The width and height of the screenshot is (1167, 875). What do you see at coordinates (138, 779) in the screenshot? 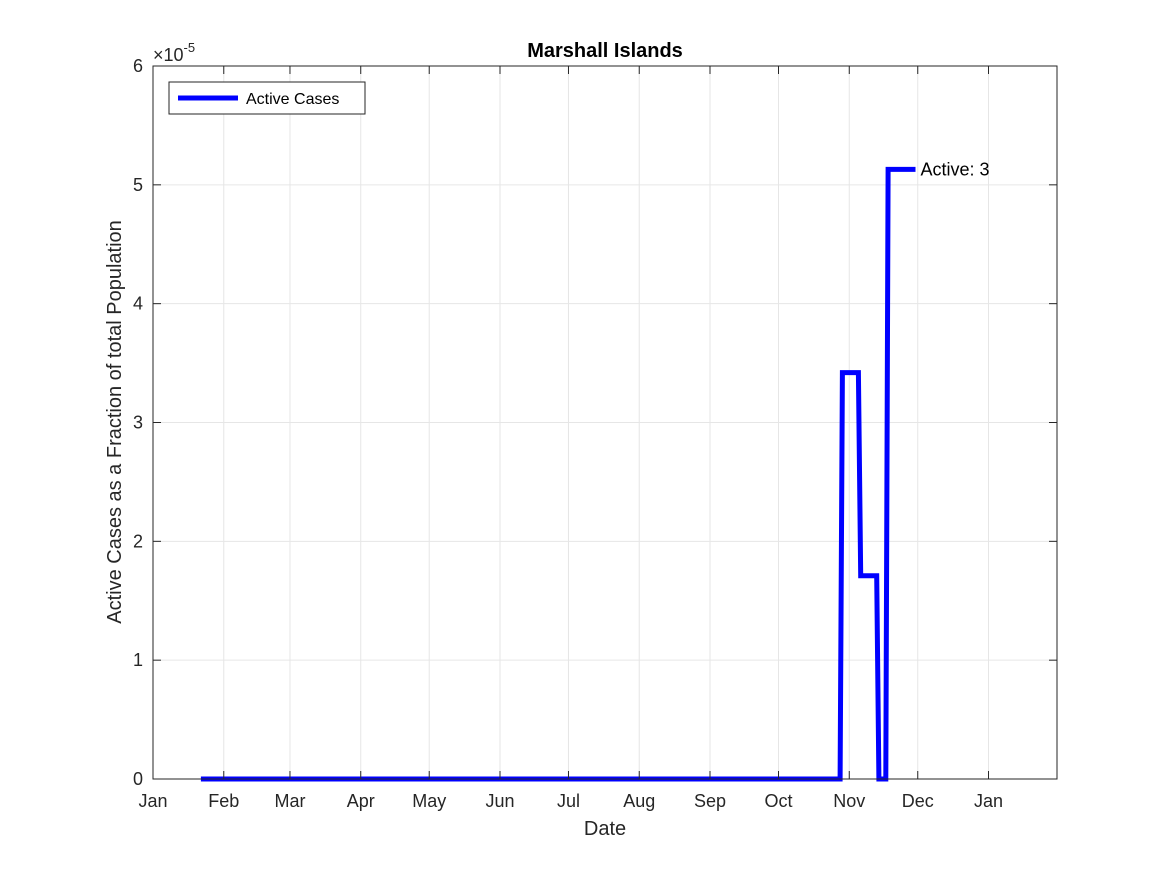
I see `y-tick-label: 0` at bounding box center [138, 779].